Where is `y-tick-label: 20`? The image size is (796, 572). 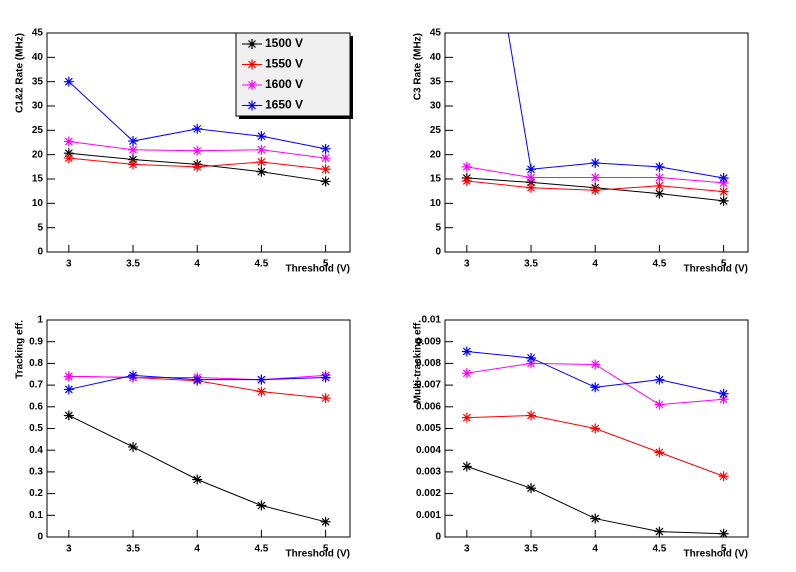
y-tick-label: 20 is located at coordinates (38, 154).